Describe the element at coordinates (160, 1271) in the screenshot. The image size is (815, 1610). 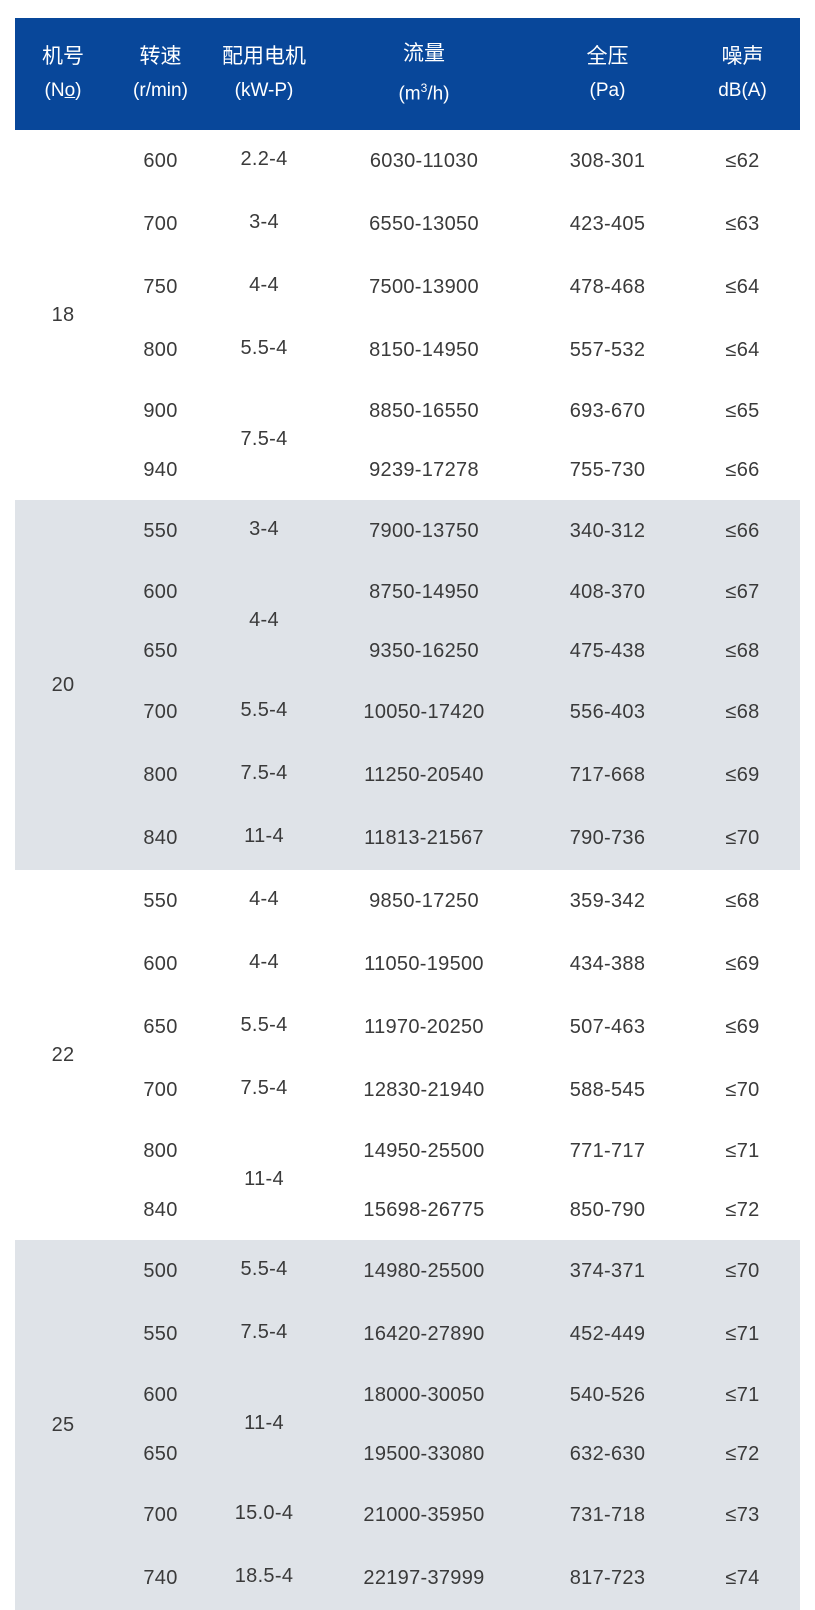
I see `speed-cell: 500` at that location.